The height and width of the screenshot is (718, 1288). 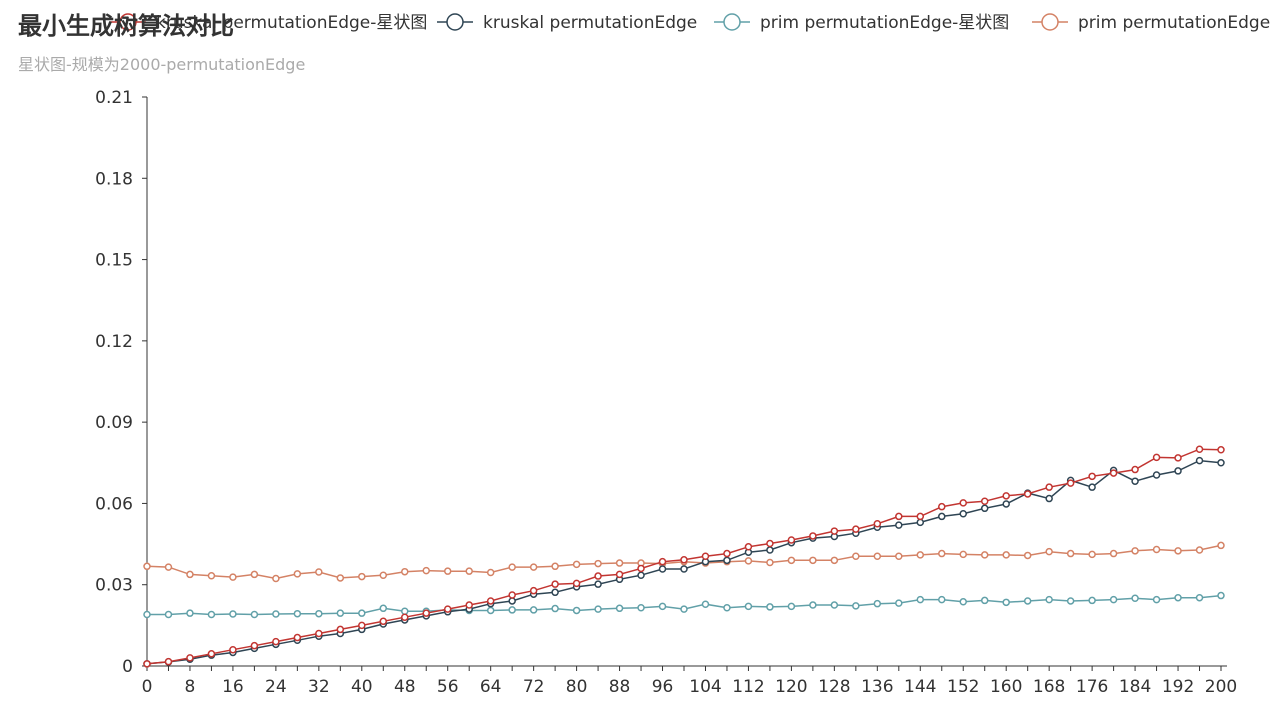 I want to click on x-tick-label: 32, so click(x=319, y=687).